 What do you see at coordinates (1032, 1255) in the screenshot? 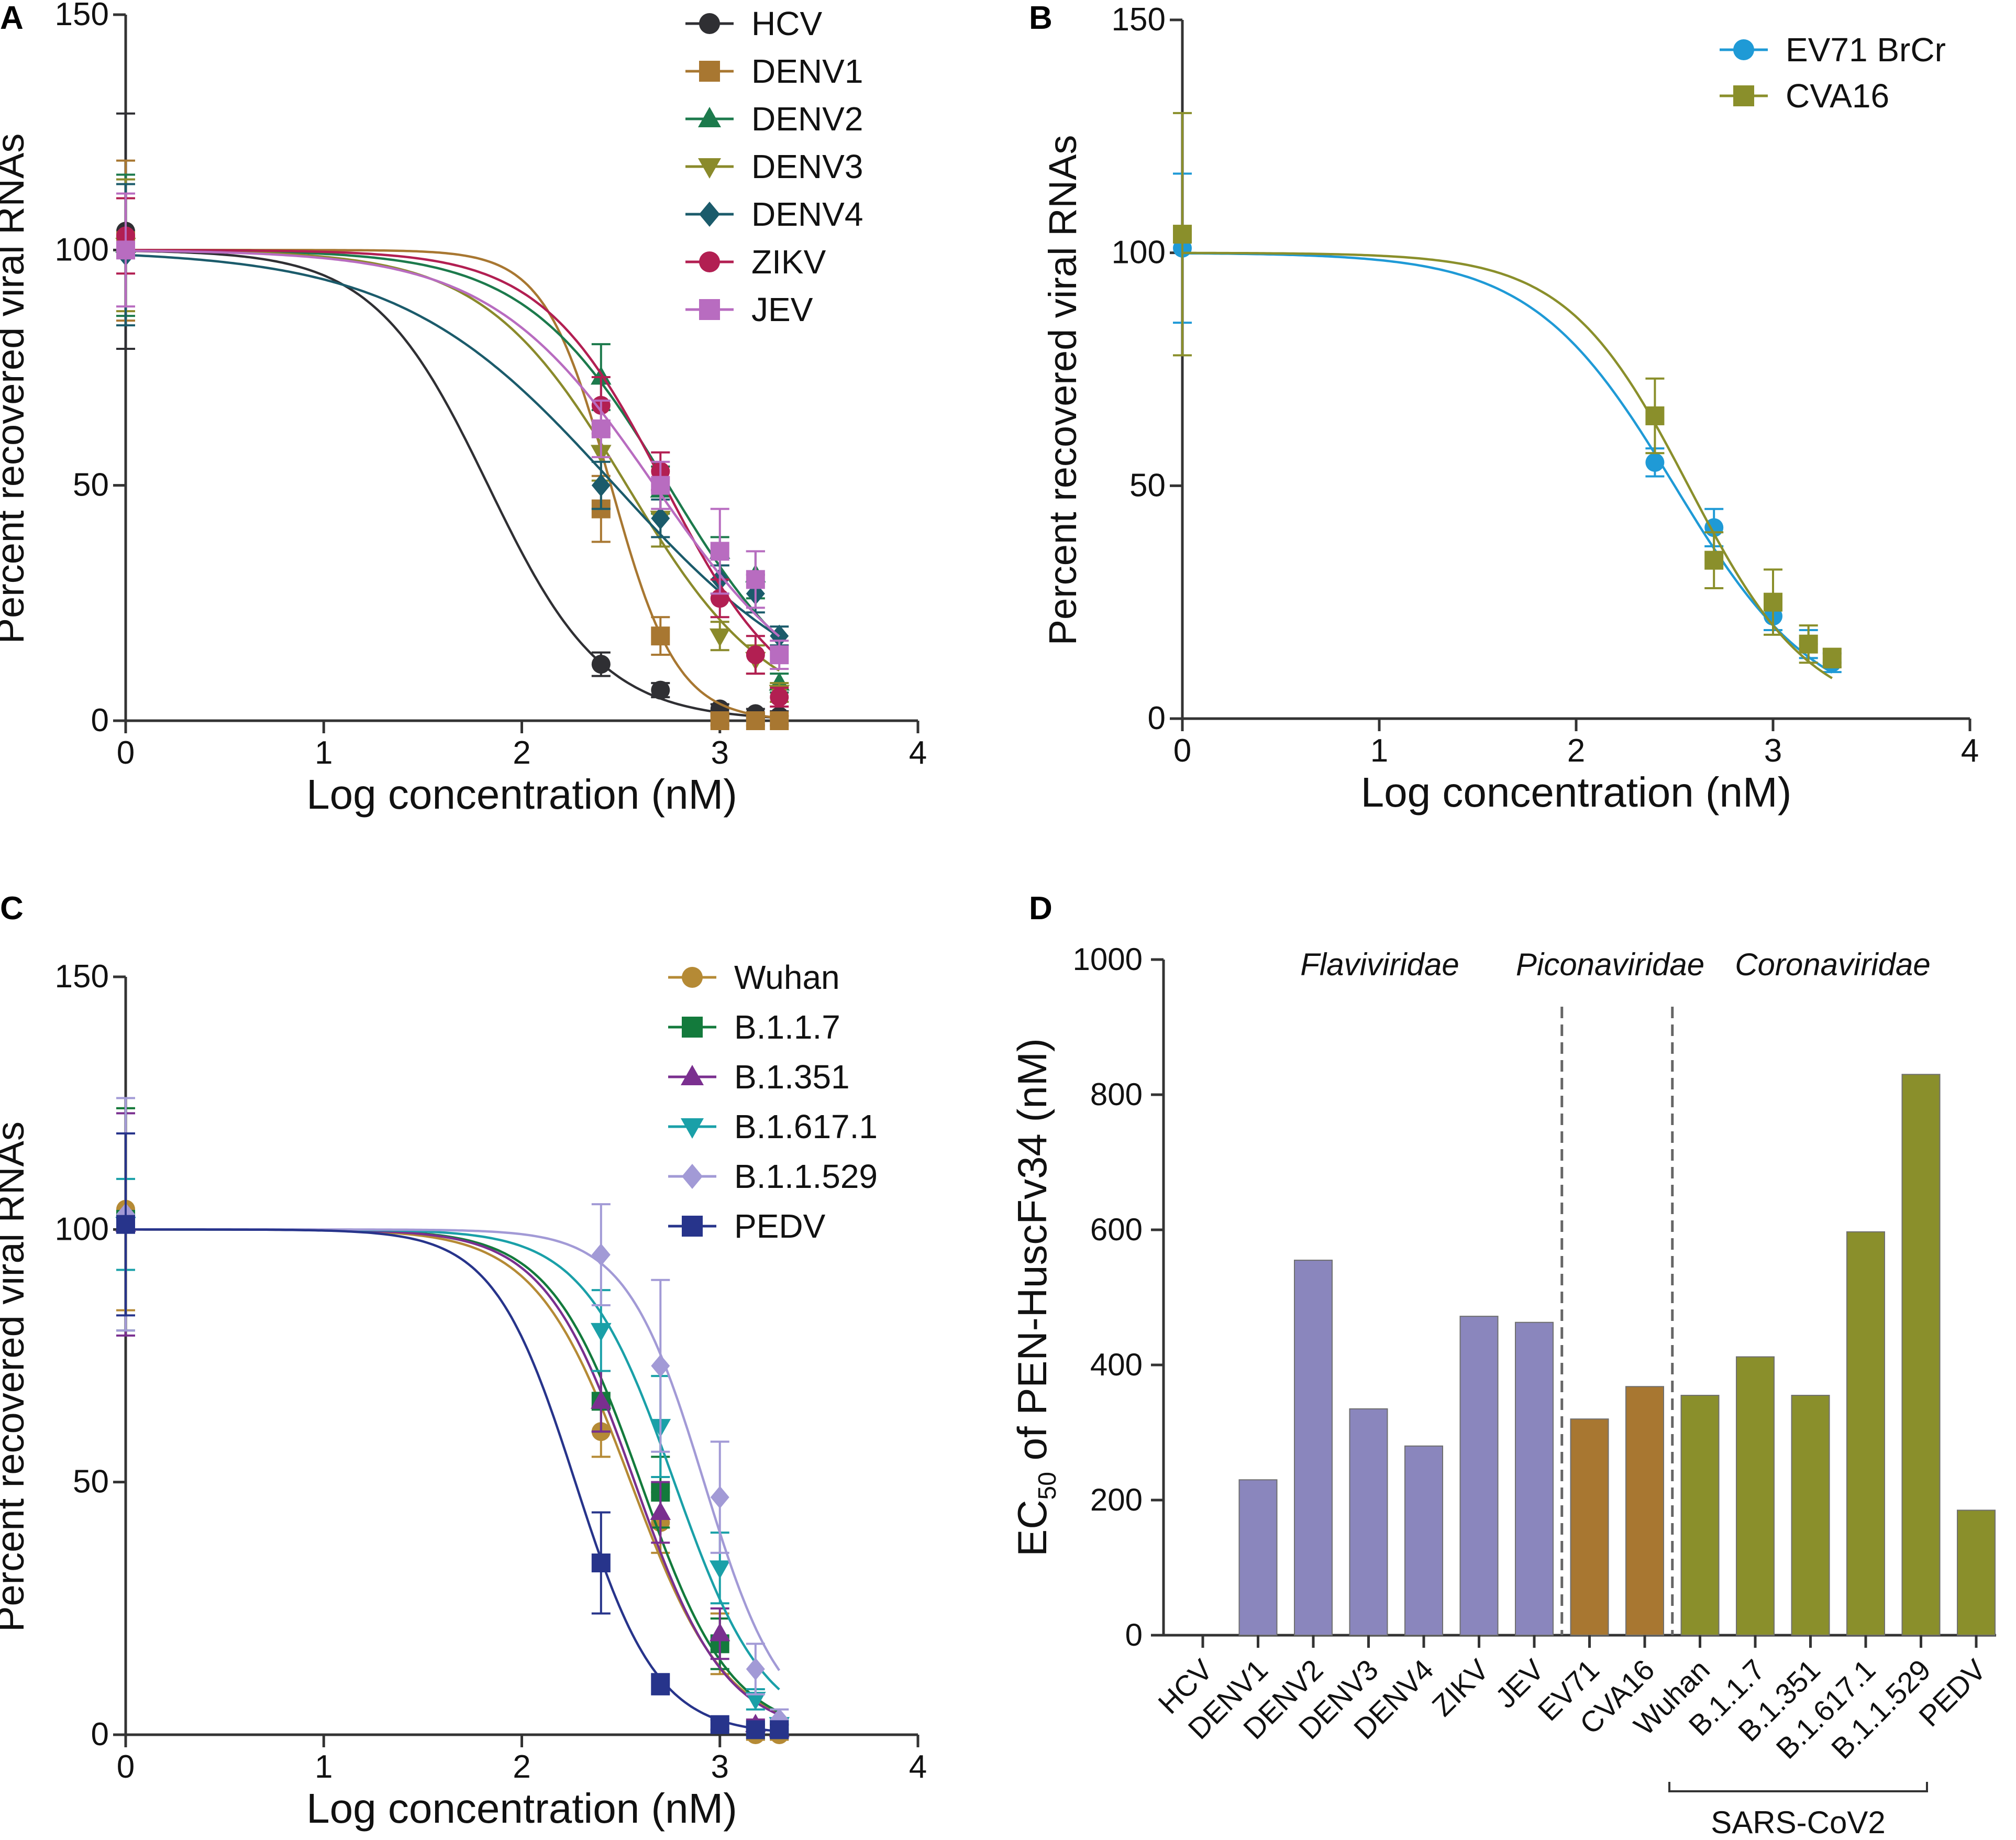
I see `y-axis-label-rest: of PEN-HuscFv34 (nM)` at bounding box center [1032, 1255].